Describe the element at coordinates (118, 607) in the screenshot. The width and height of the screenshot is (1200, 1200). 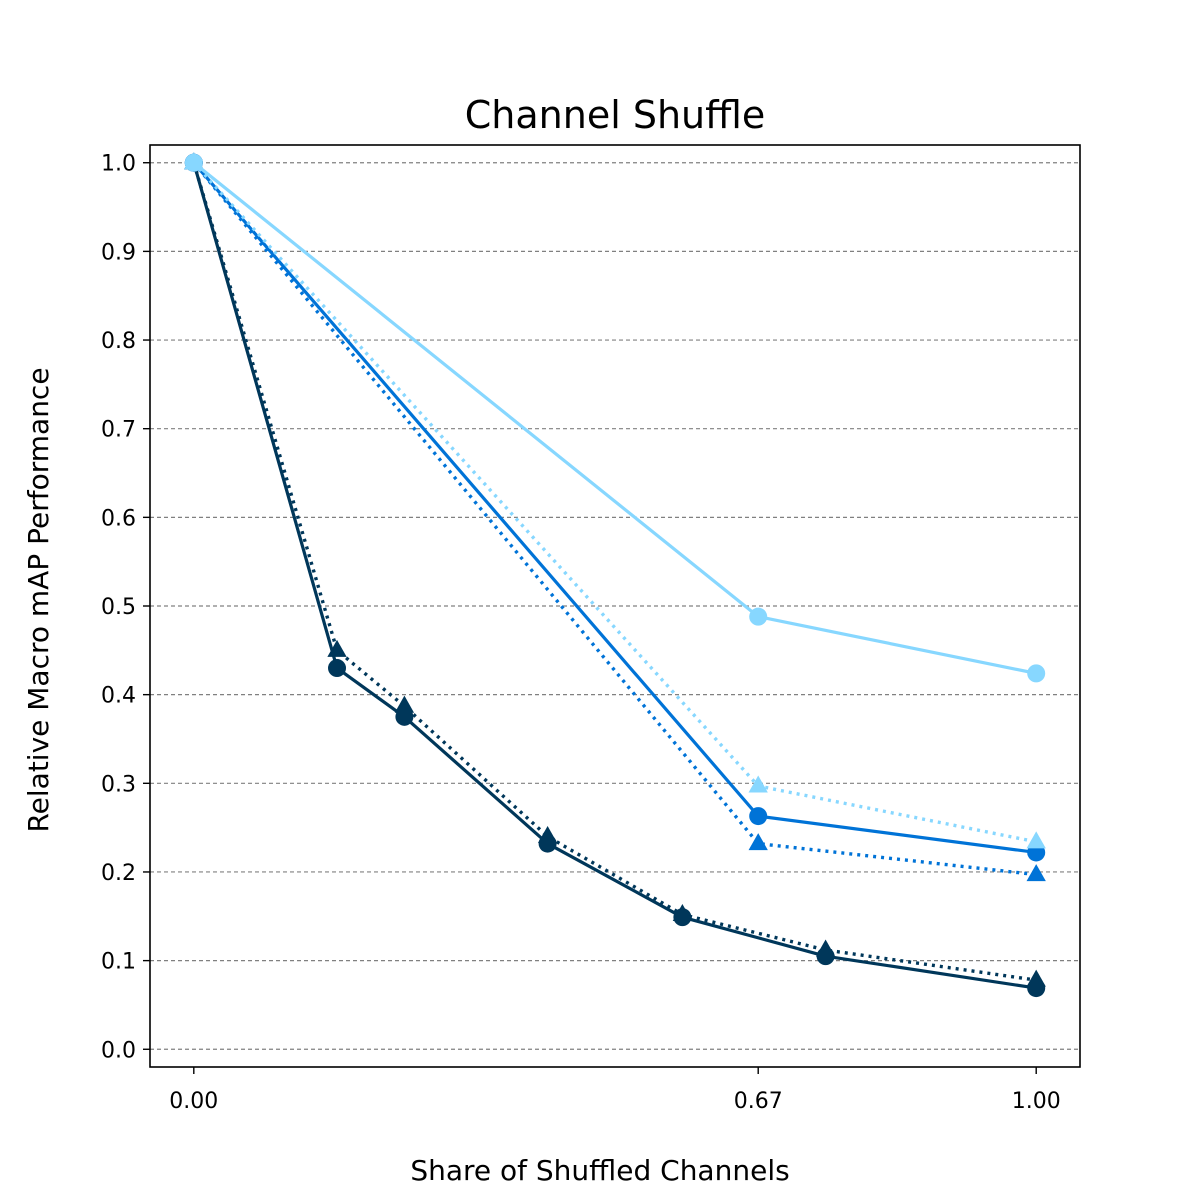
I see `y-tick-label: 0.5` at that location.